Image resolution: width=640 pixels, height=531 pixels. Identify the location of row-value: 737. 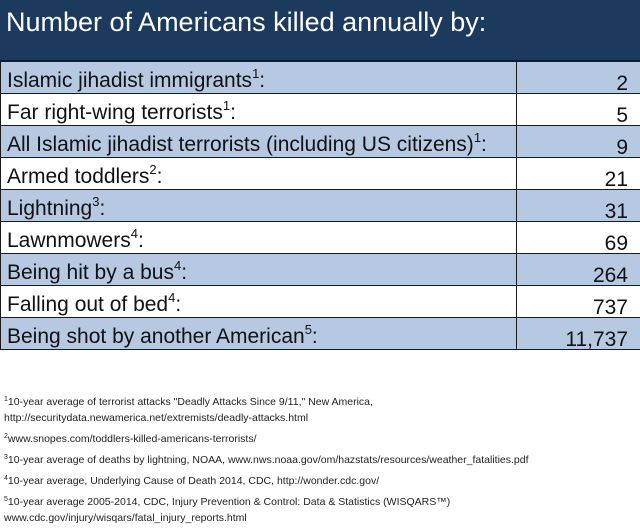
(610, 307).